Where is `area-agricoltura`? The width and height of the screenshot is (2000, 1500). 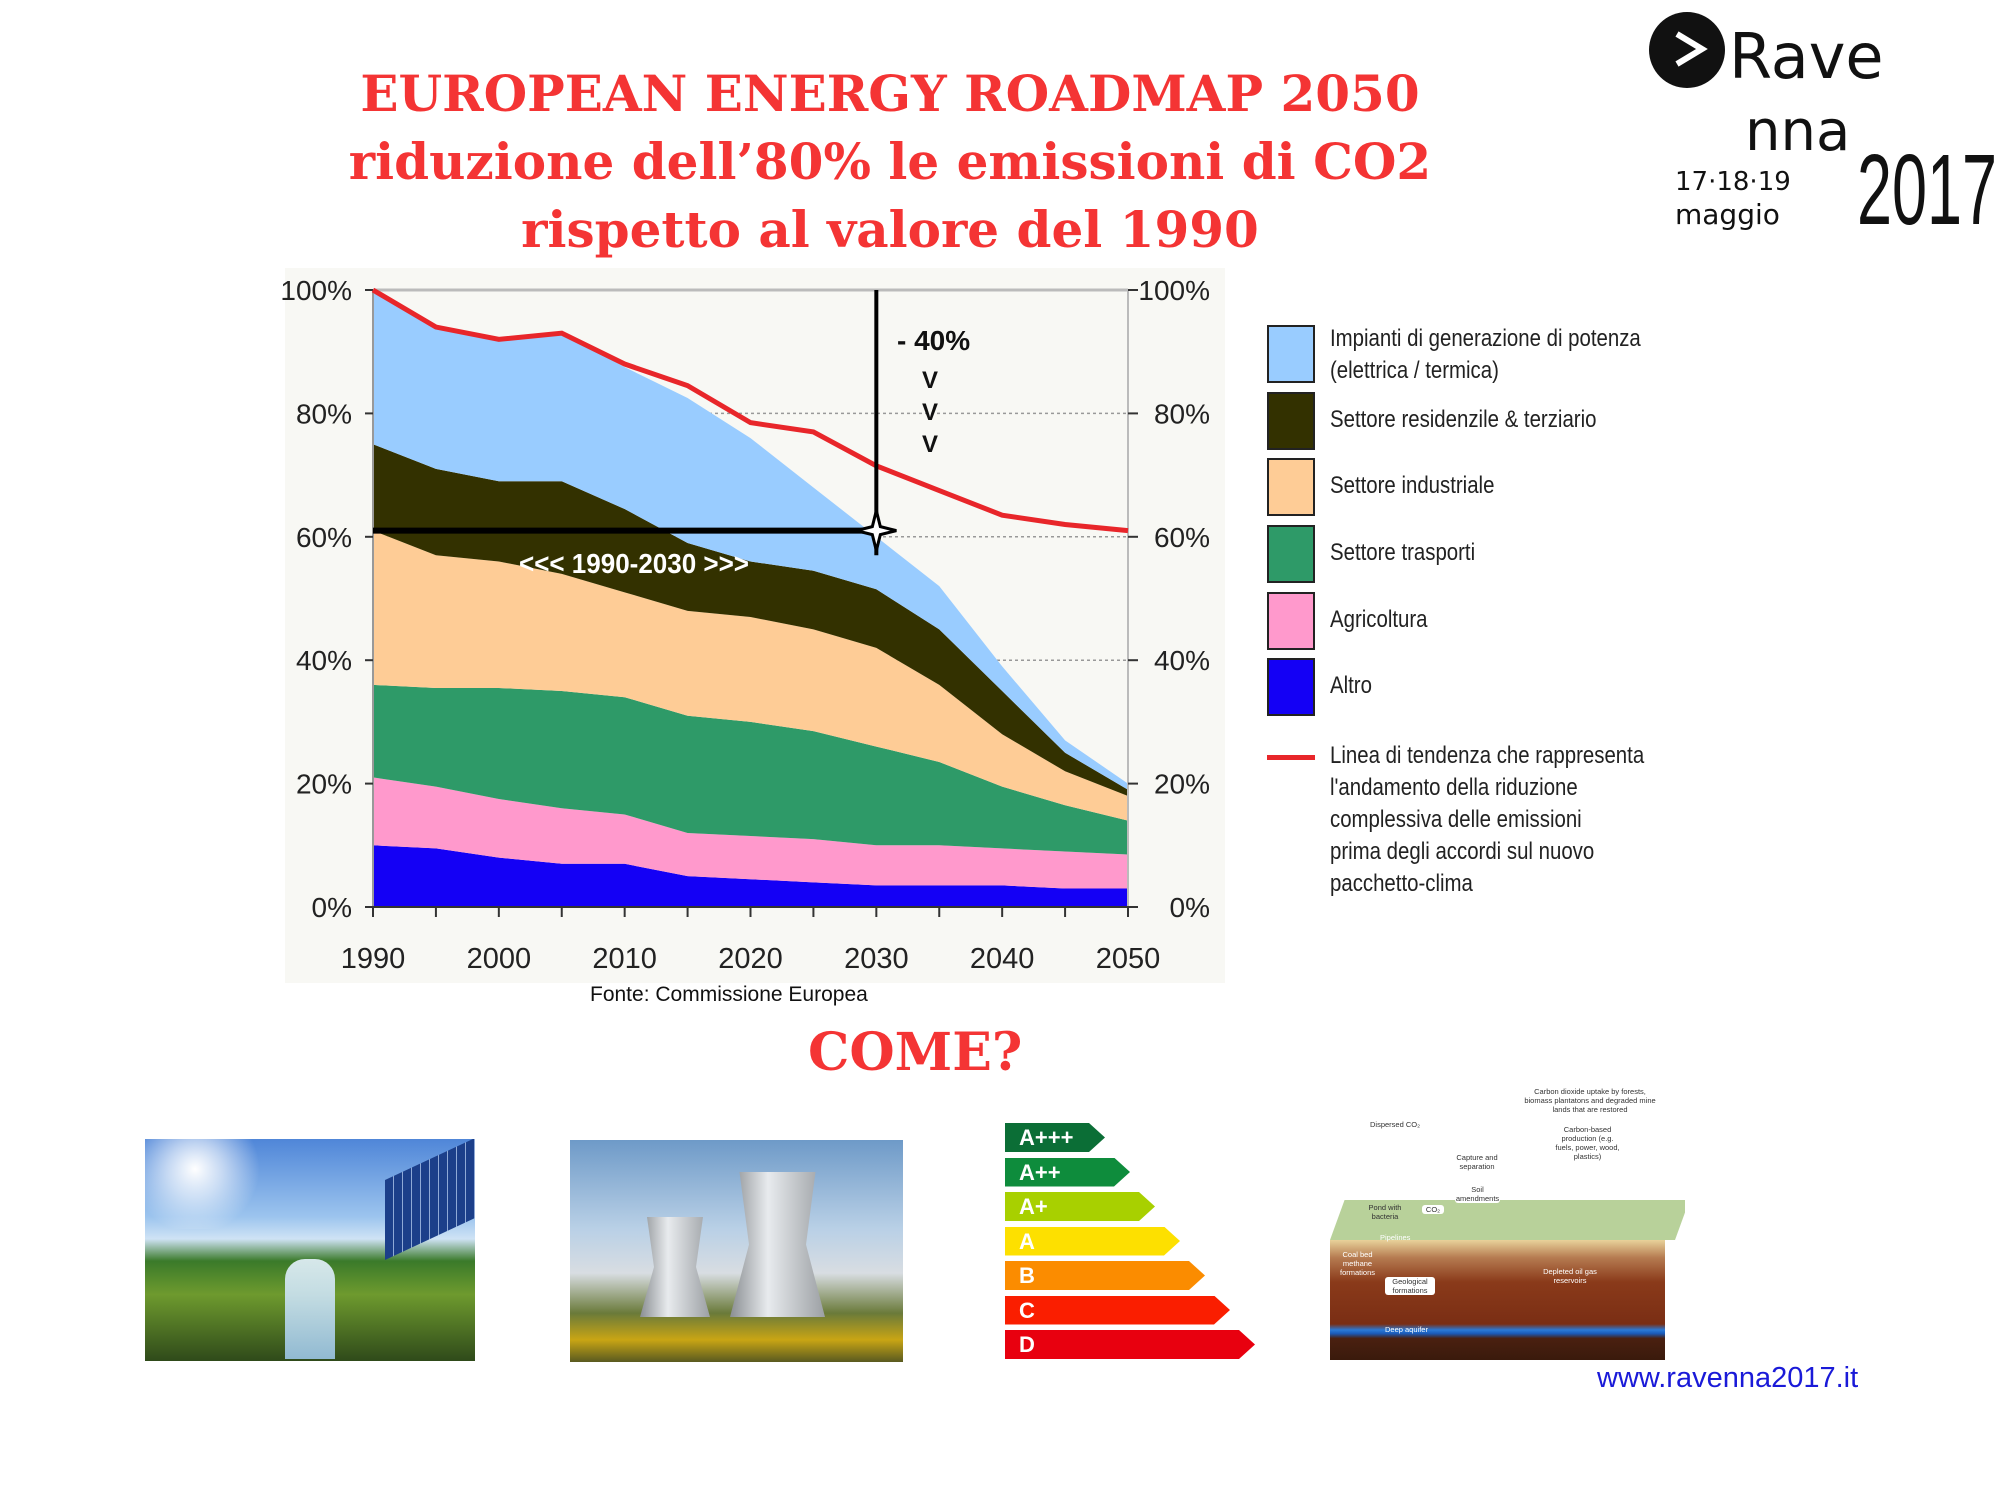
area-agricoltura is located at coordinates (750, 833).